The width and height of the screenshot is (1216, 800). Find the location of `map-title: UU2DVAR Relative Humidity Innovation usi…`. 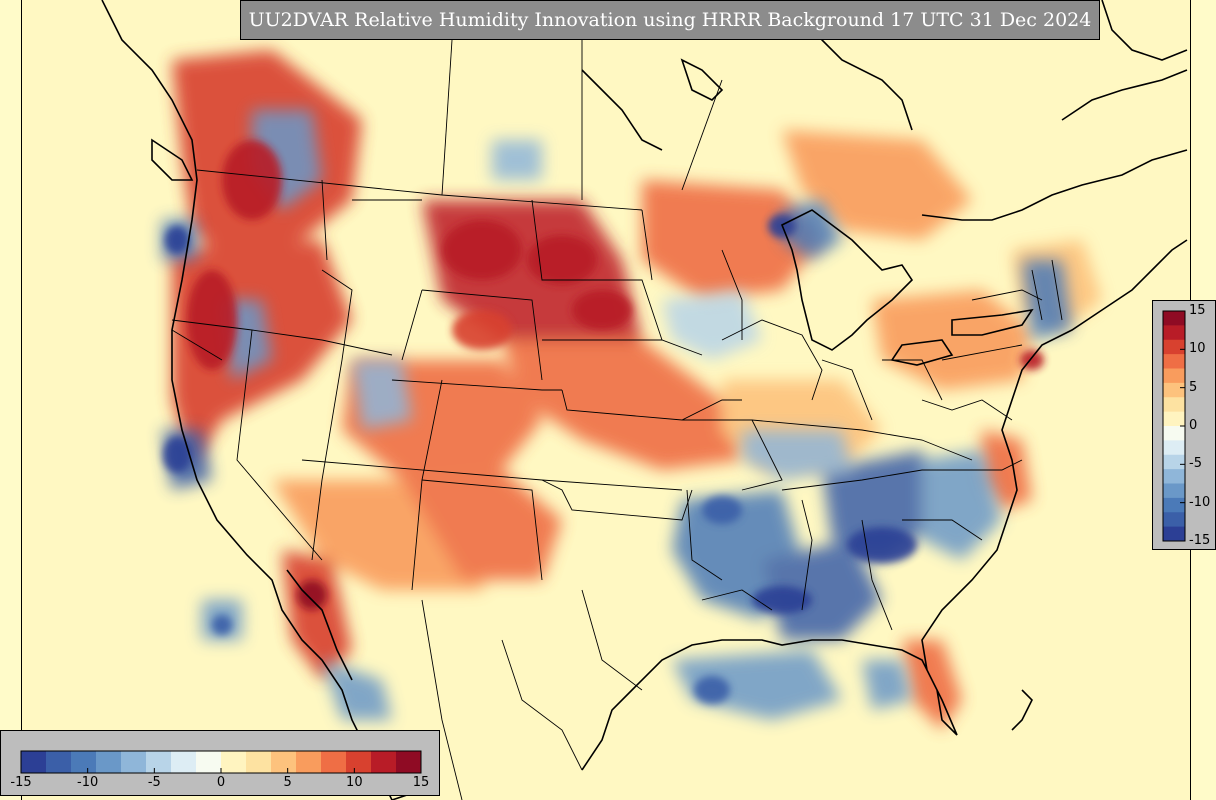

map-title: UU2DVAR Relative Humidity Innovation usi… is located at coordinates (670, 20).